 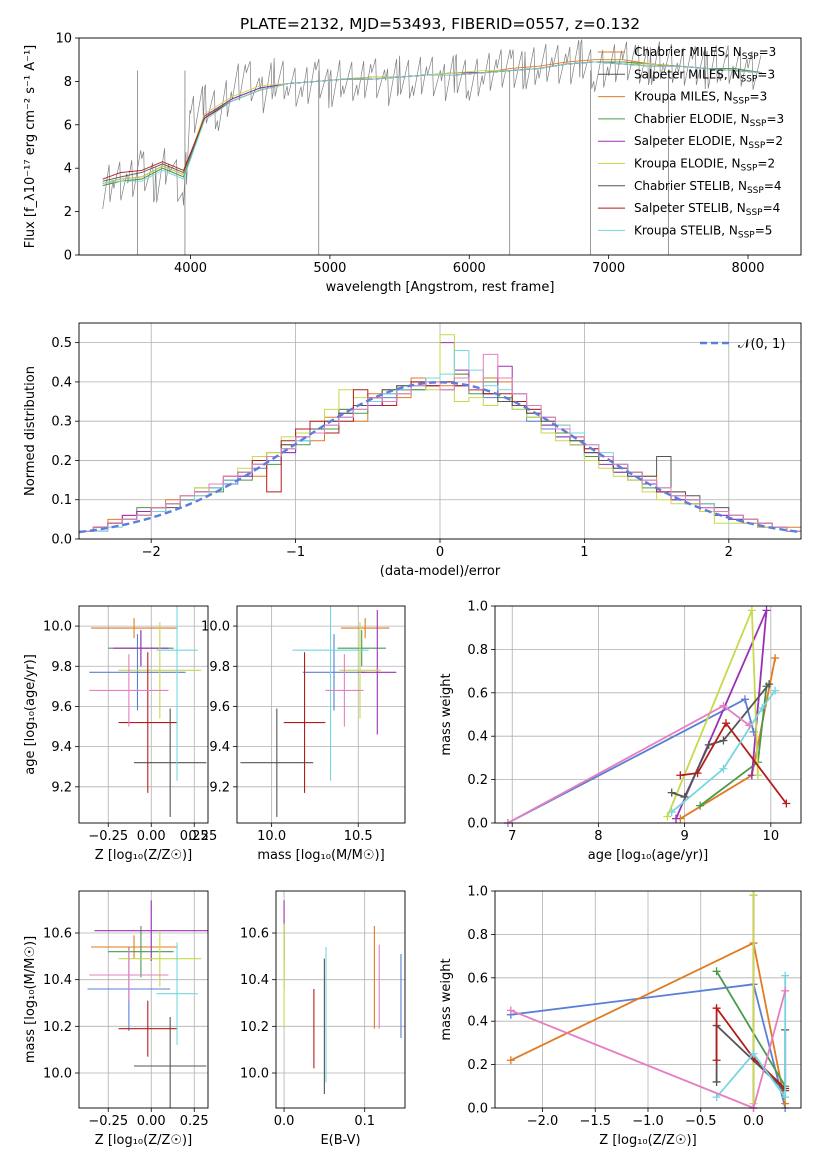 What do you see at coordinates (648, 1121) in the screenshot?
I see `x-tick-label: −1.0` at bounding box center [648, 1121].